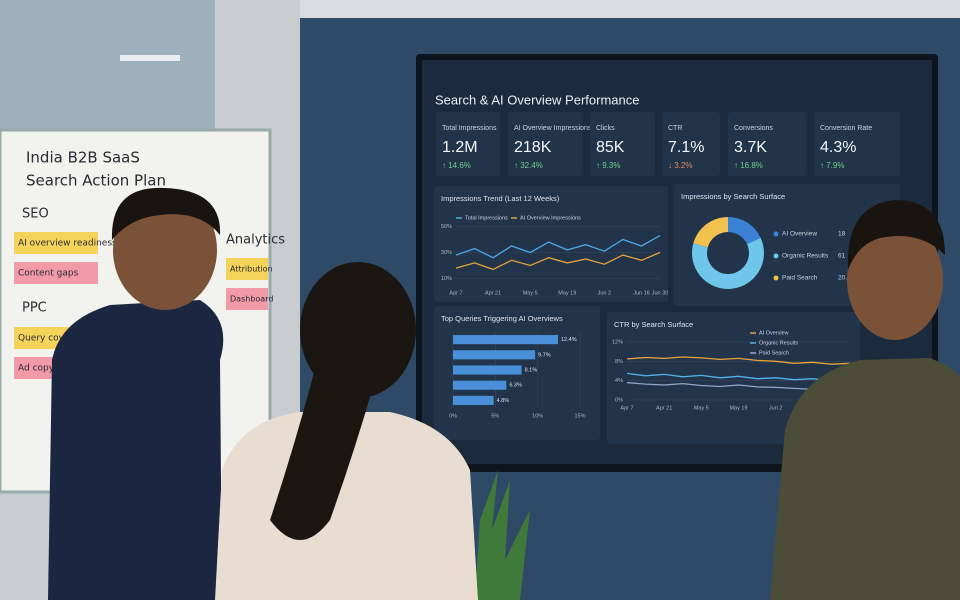  What do you see at coordinates (495, 416) in the screenshot?
I see `x-tick-label: 5%` at bounding box center [495, 416].